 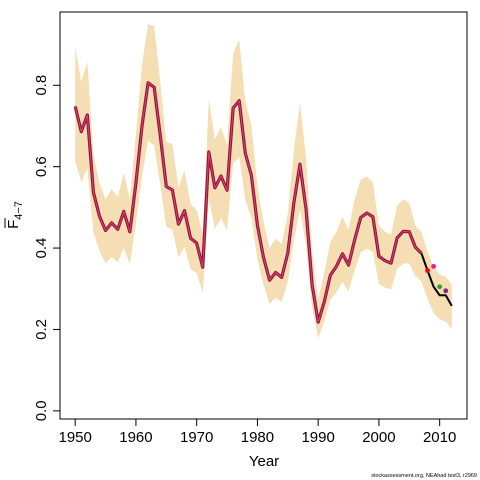 I want to click on y-tick-label: 0.8, so click(x=41, y=85).